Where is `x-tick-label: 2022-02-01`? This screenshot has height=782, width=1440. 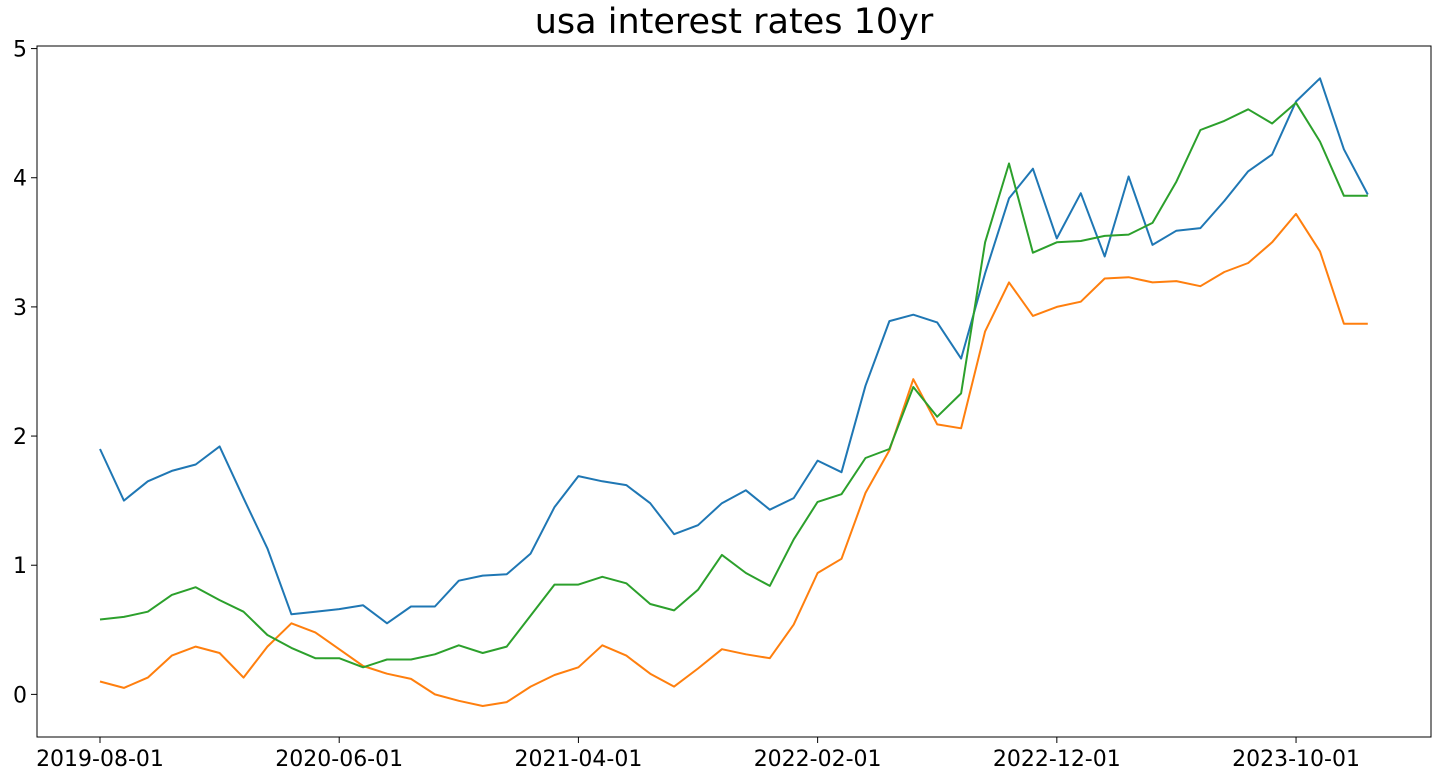
x-tick-label: 2022-02-01 is located at coordinates (818, 759).